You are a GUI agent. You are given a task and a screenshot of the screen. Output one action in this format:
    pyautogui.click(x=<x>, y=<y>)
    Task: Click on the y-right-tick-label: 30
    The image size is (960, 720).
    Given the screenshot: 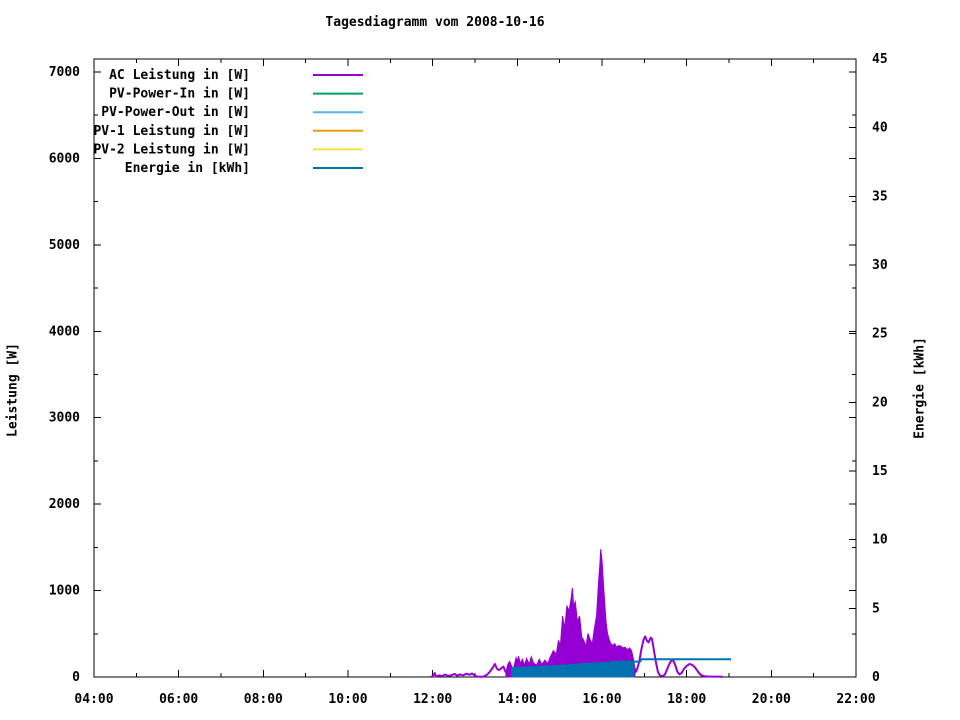 What is the action you would take?
    pyautogui.click(x=880, y=265)
    